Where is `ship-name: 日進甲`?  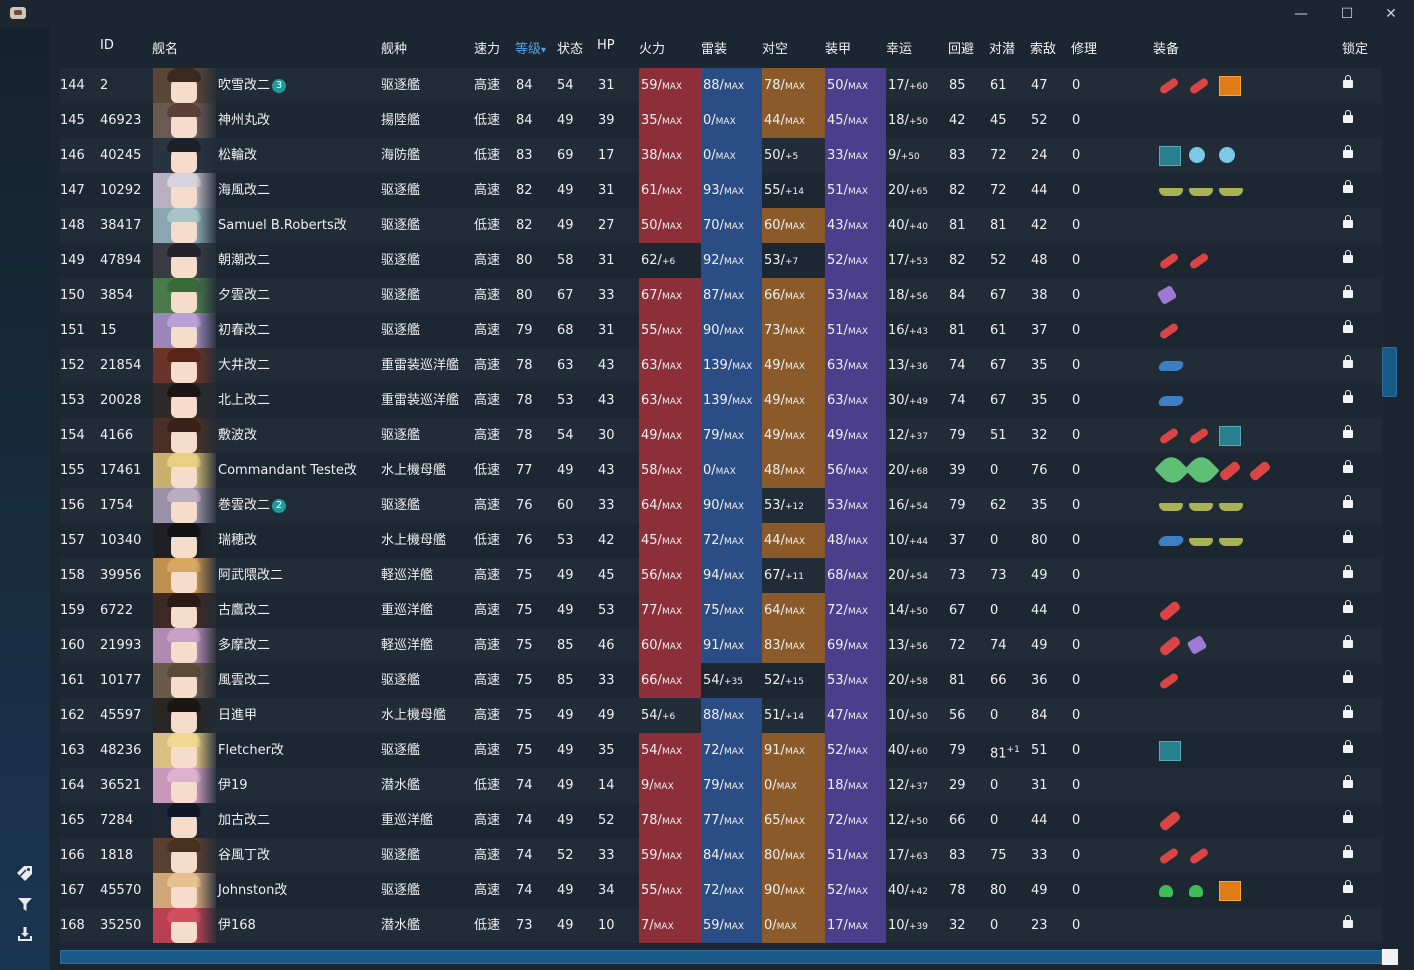
ship-name: 日進甲 is located at coordinates (237, 715).